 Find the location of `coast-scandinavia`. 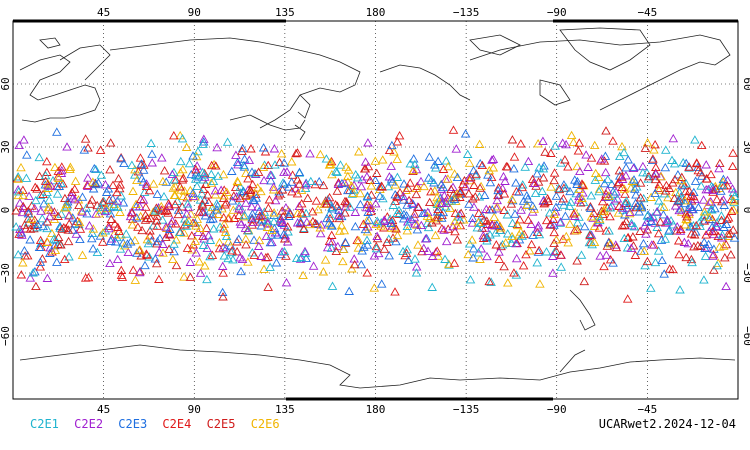

coast-scandinavia is located at coordinates (85, 62).